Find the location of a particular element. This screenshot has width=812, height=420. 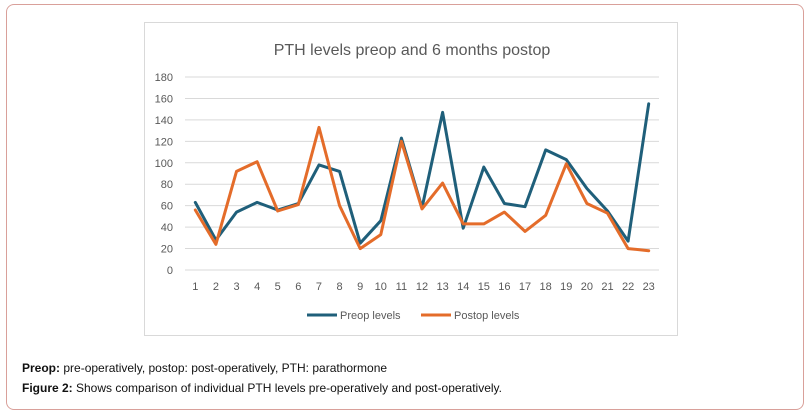

x-tick-label: 7 is located at coordinates (319, 287).